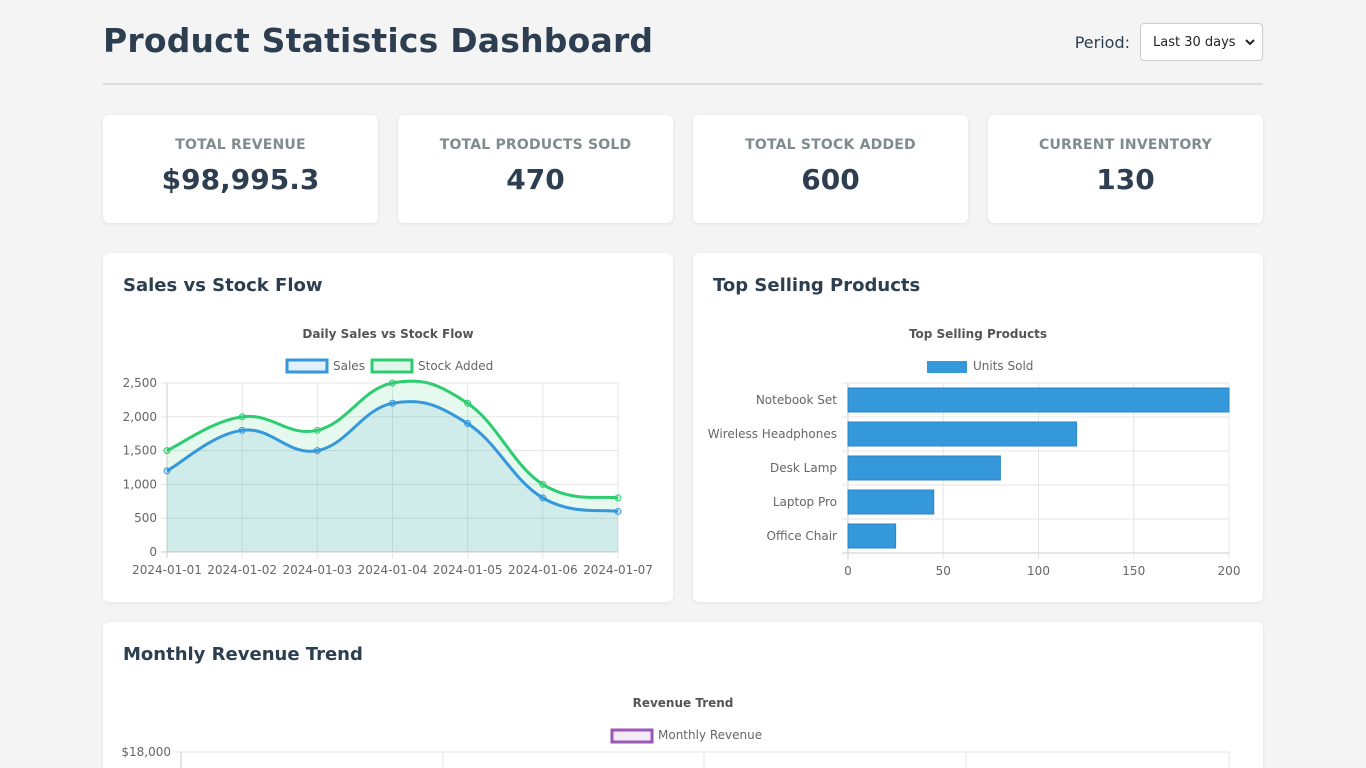  Describe the element at coordinates (830, 179) in the screenshot. I see `stat-value: 600` at that location.